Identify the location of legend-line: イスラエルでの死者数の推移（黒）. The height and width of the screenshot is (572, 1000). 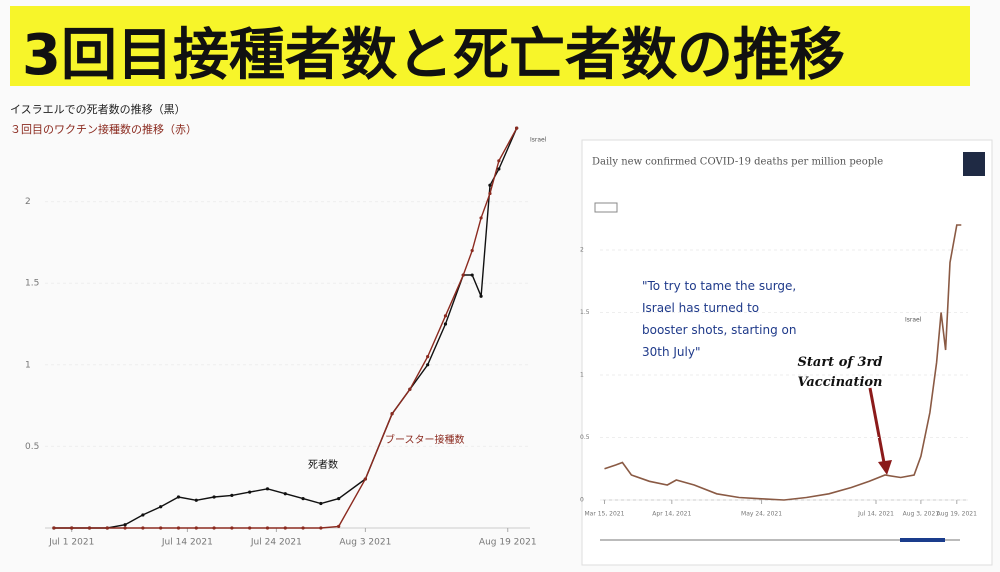
(98, 109).